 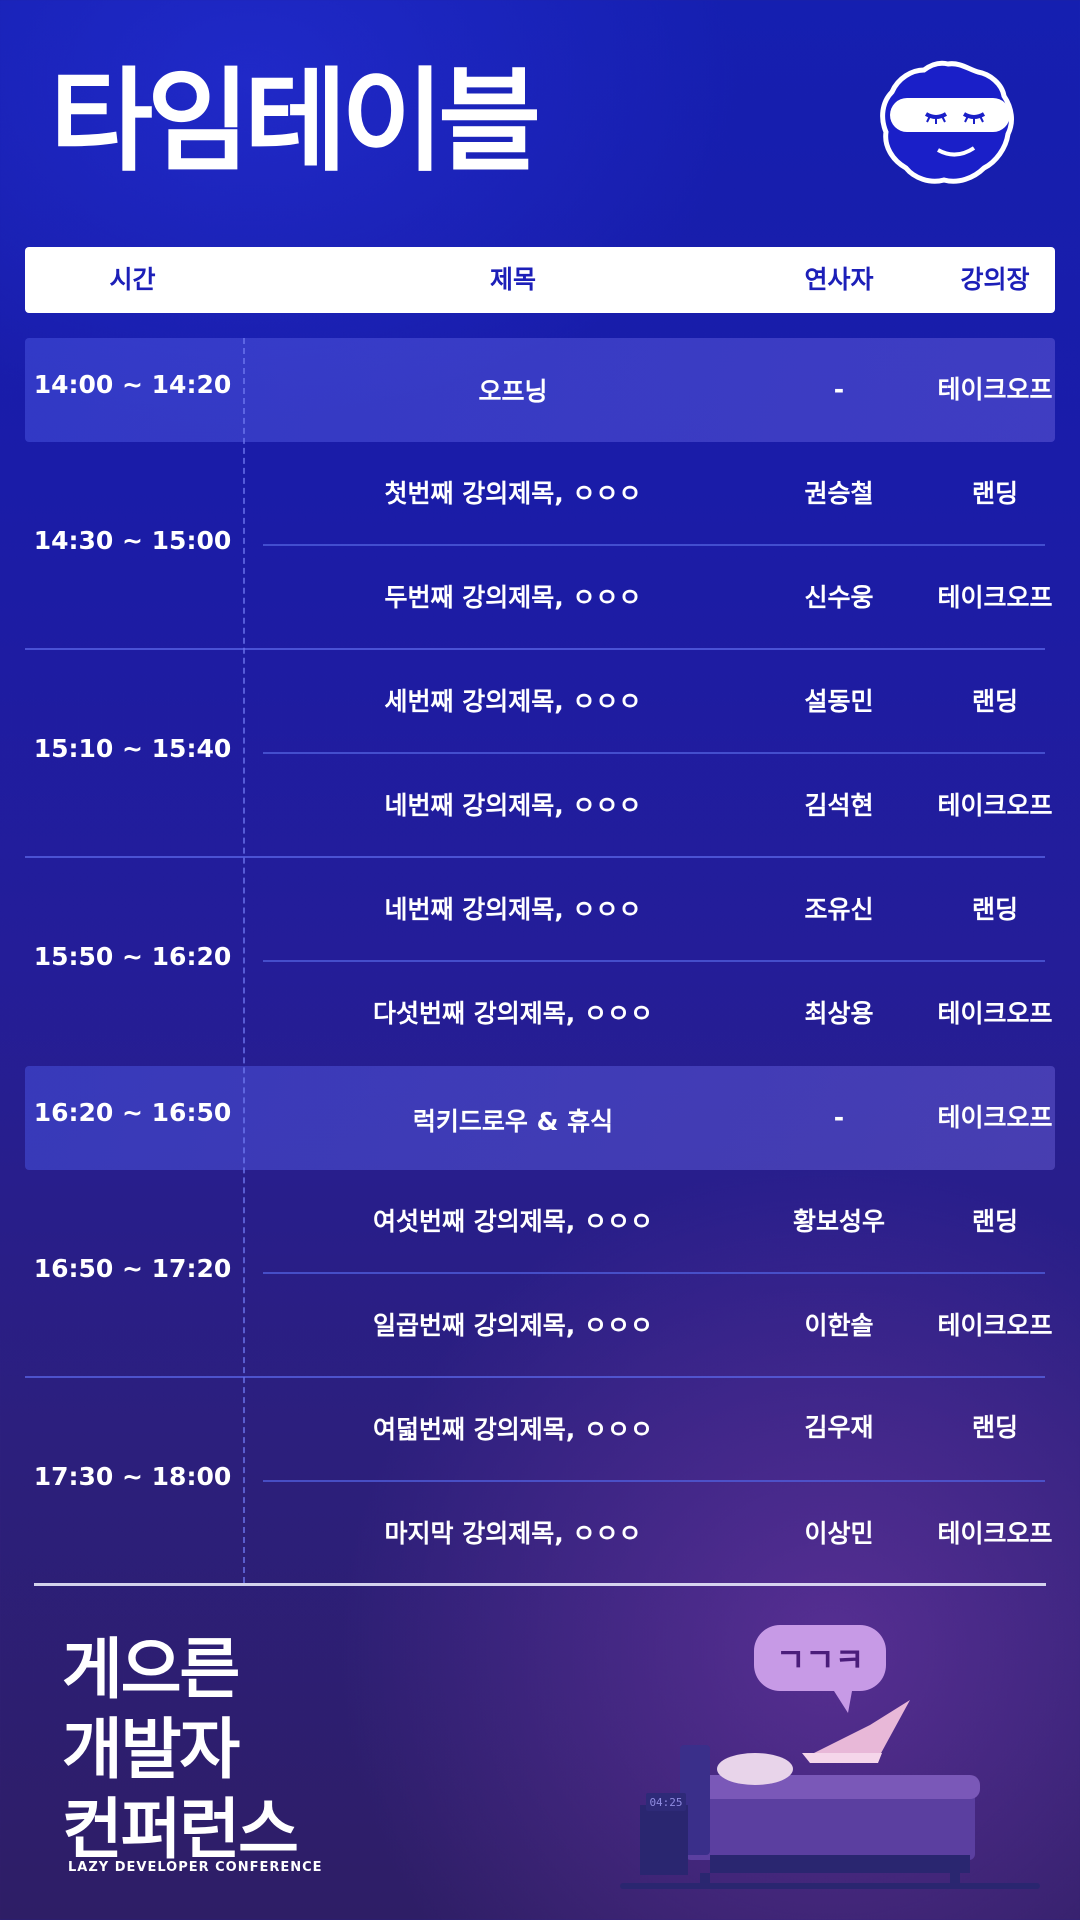 I want to click on laptop-icon, so click(x=856, y=1731).